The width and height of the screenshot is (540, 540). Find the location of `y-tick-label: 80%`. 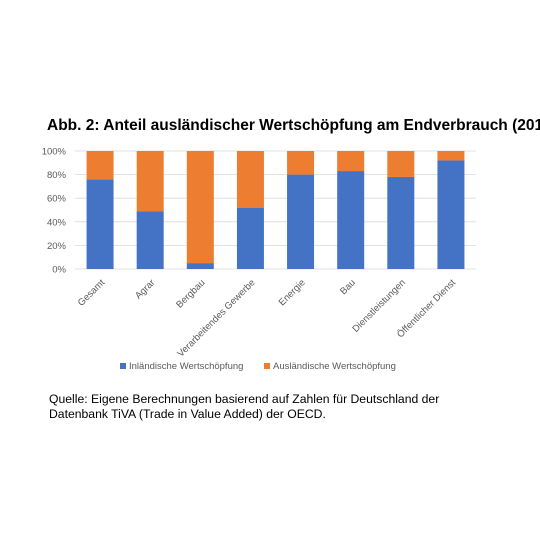

y-tick-label: 80% is located at coordinates (57, 175).